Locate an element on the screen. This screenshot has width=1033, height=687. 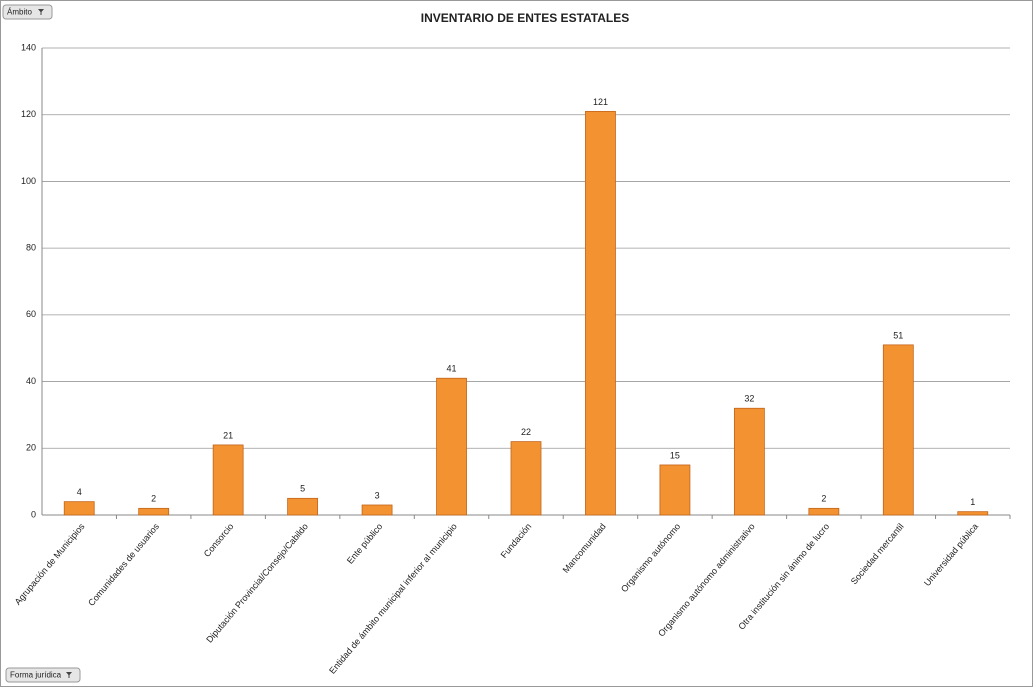
chart-title: INVENTARIO DE ENTES ESTATALES is located at coordinates (525, 18).